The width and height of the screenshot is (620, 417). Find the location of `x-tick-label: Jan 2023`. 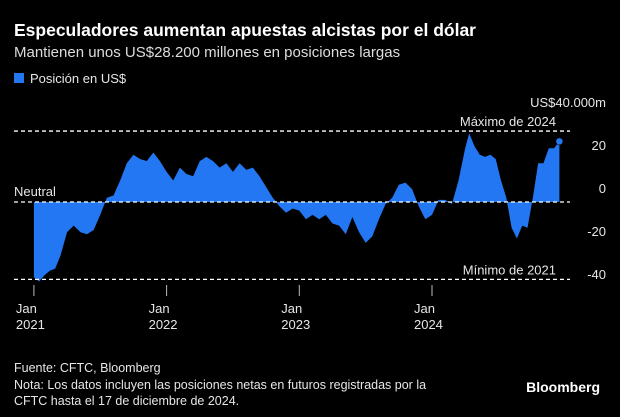

x-tick-label: Jan 2023 is located at coordinates (295, 316).